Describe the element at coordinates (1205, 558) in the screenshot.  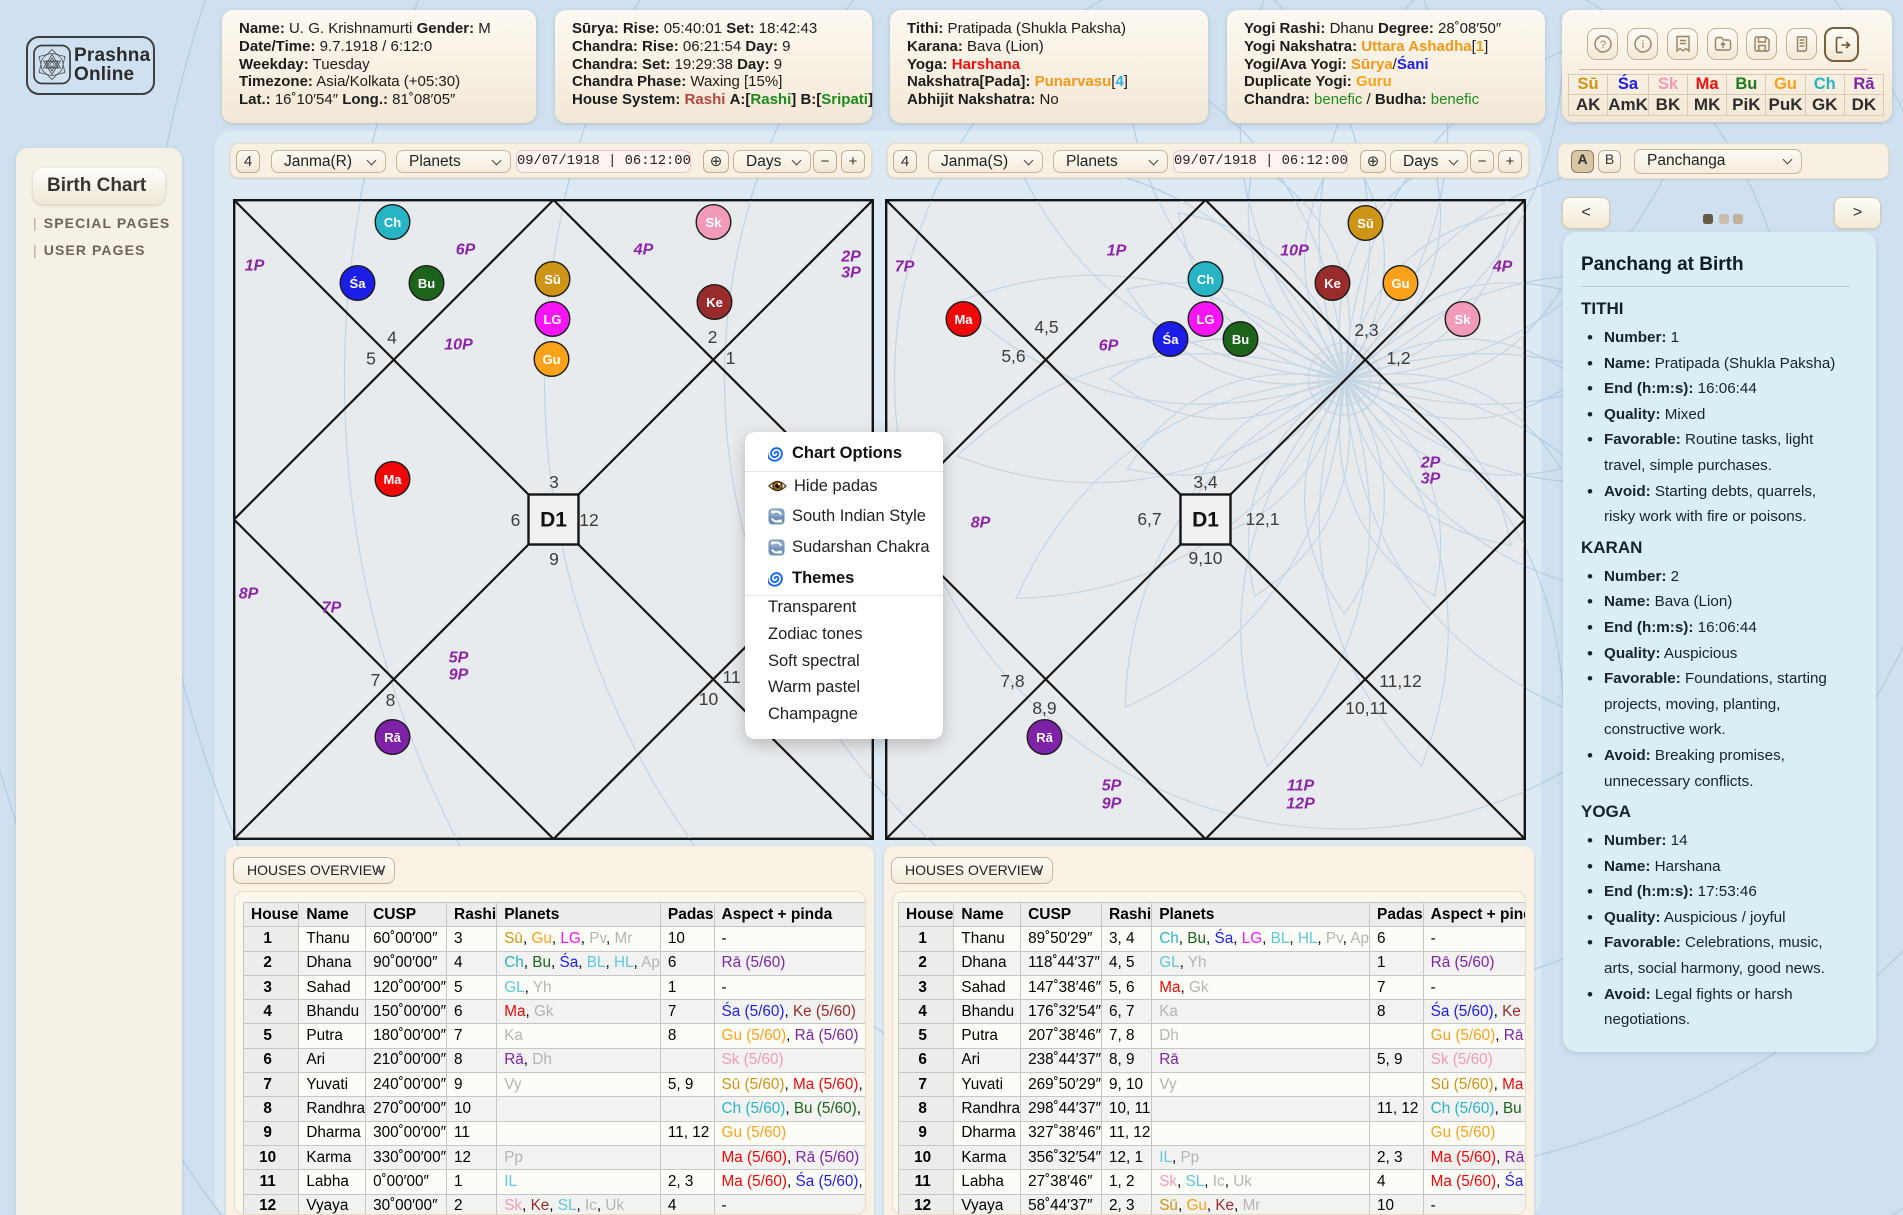
I see `svg-text: 9,10` at that location.